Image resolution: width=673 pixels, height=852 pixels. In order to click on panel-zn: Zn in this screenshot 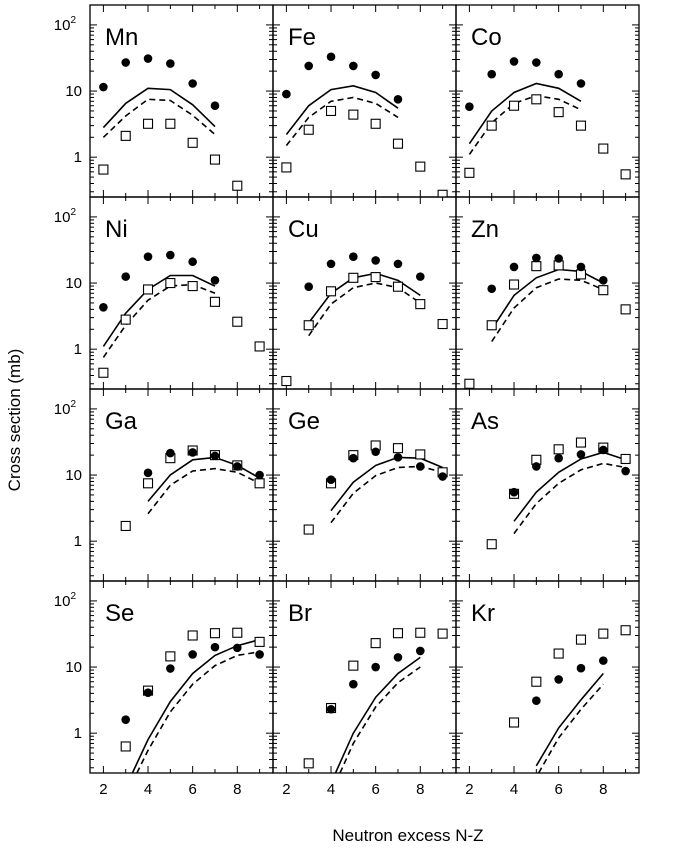, I will do `click(547, 293)`.